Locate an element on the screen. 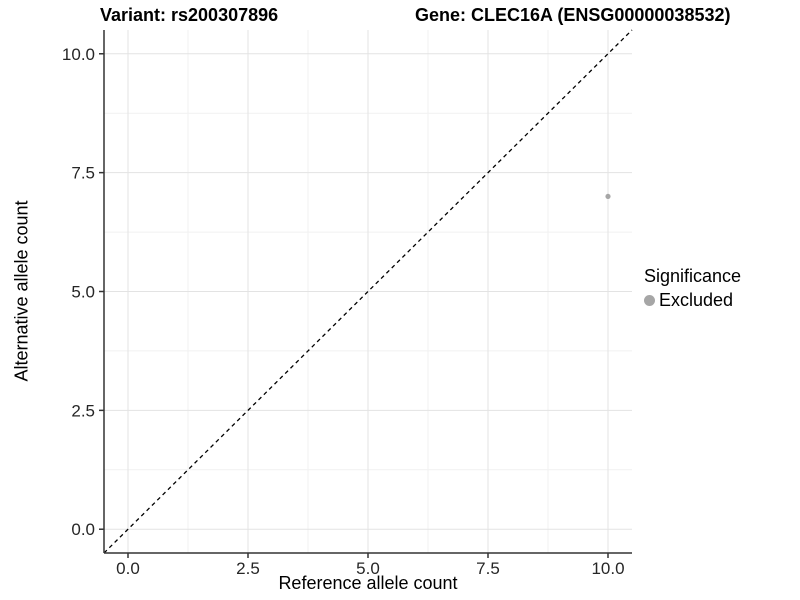 This screenshot has width=800, height=600. x-tick-label: 10.0 is located at coordinates (607, 568).